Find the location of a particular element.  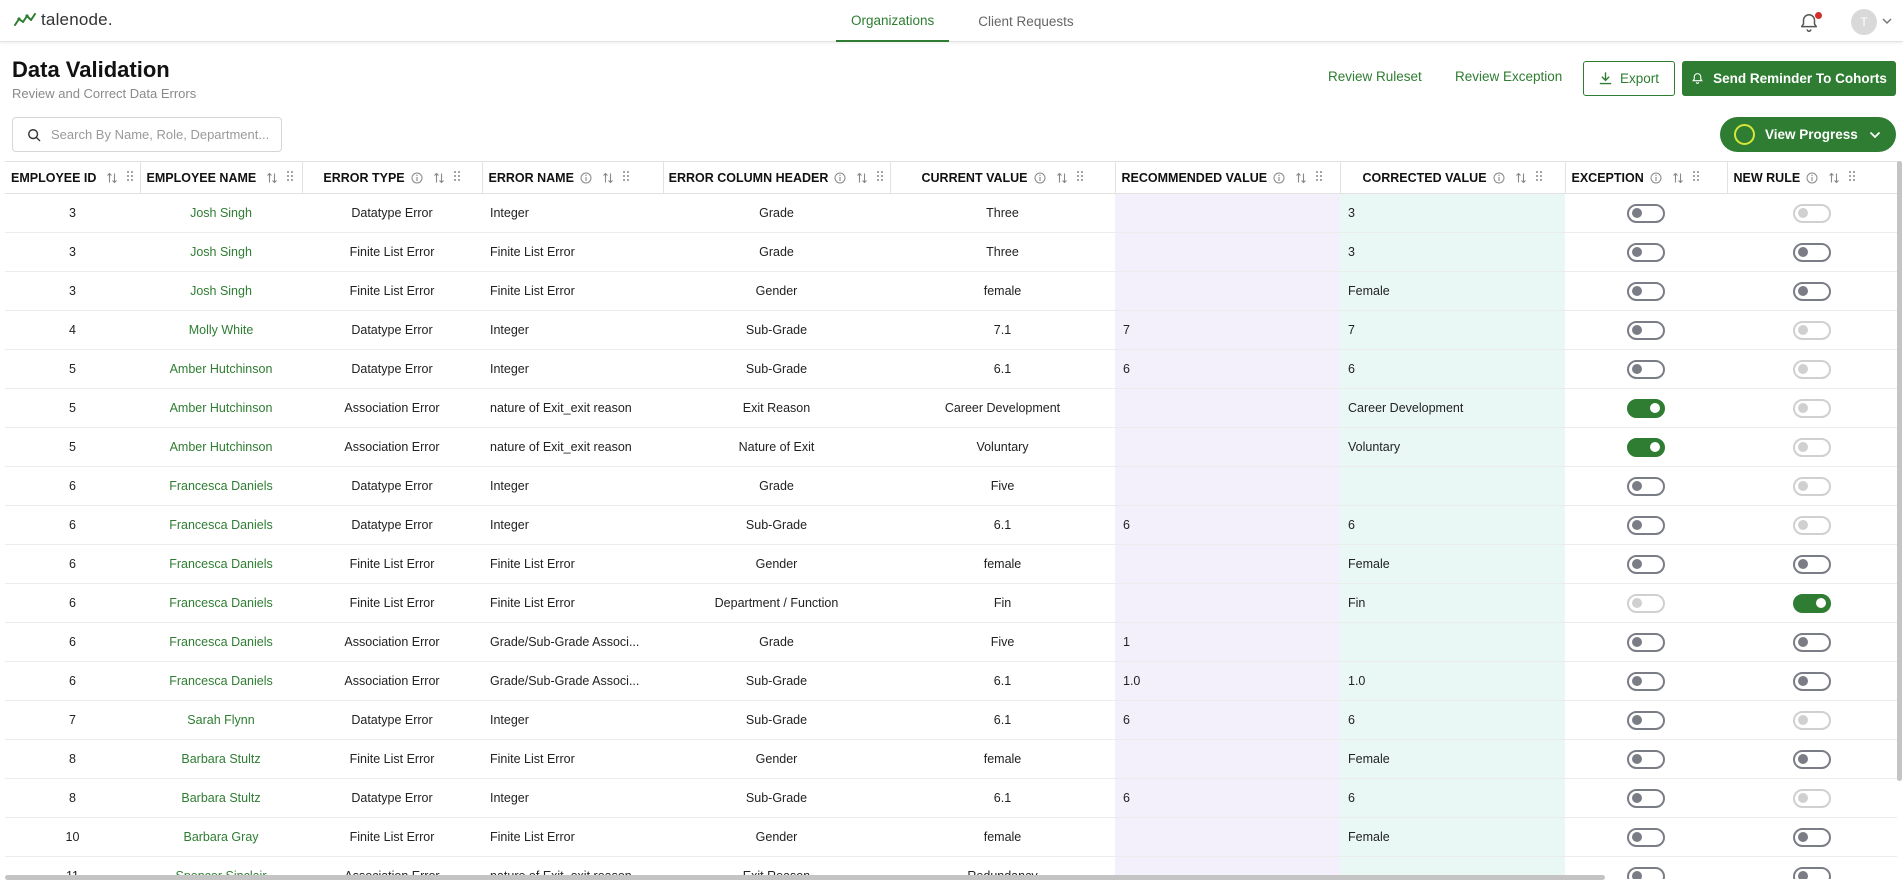

export-button: Export is located at coordinates (1629, 78).